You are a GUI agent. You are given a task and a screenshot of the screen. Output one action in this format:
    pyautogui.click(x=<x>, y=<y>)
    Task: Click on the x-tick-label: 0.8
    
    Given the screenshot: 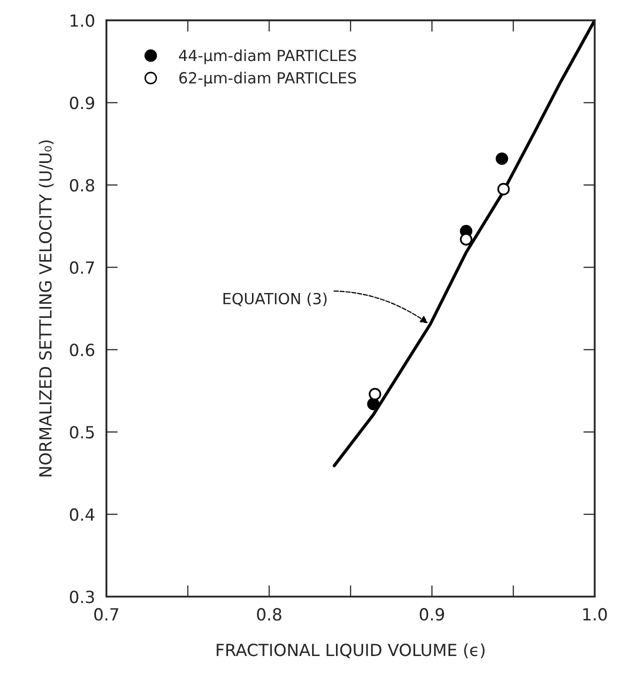 What is the action you would take?
    pyautogui.click(x=269, y=614)
    